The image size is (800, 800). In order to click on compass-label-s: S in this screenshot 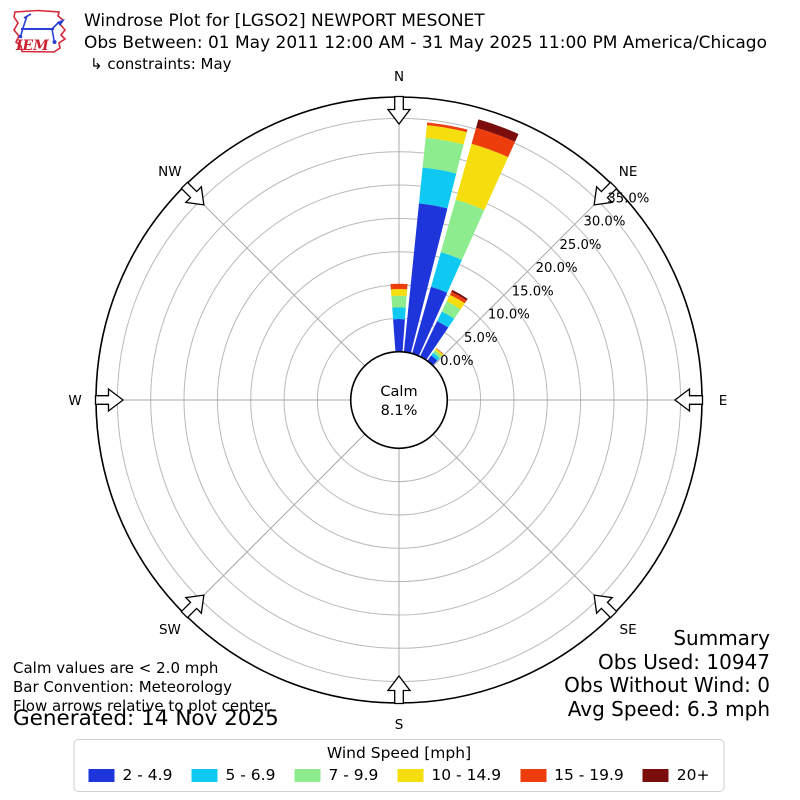, I will do `click(399, 725)`.